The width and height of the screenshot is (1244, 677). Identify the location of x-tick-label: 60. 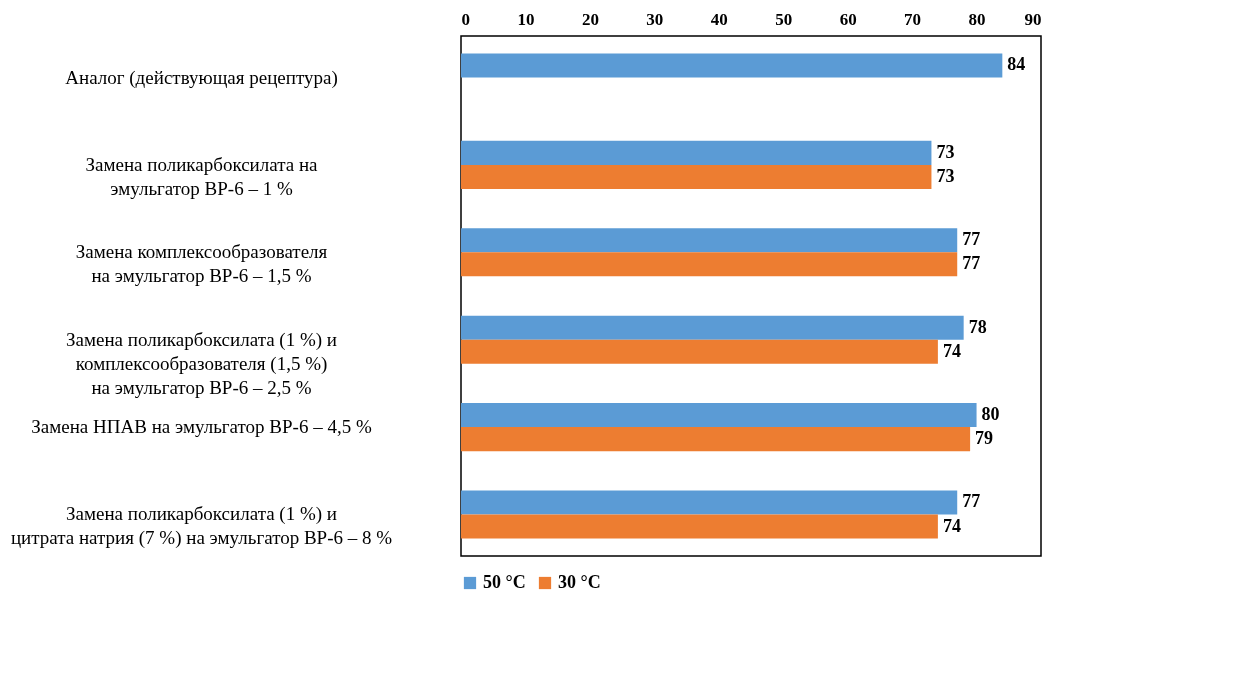
(848, 19).